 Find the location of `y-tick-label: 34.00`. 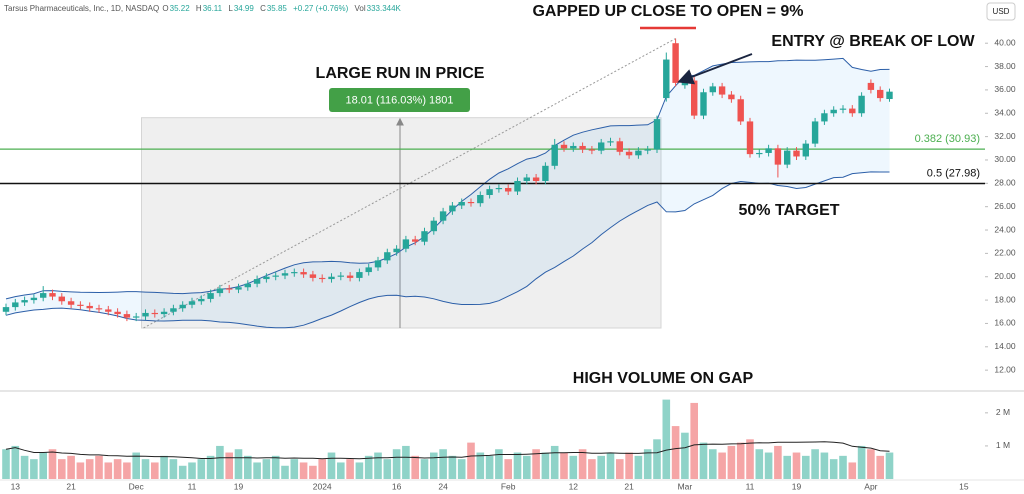

y-tick-label: 34.00 is located at coordinates (1005, 113).